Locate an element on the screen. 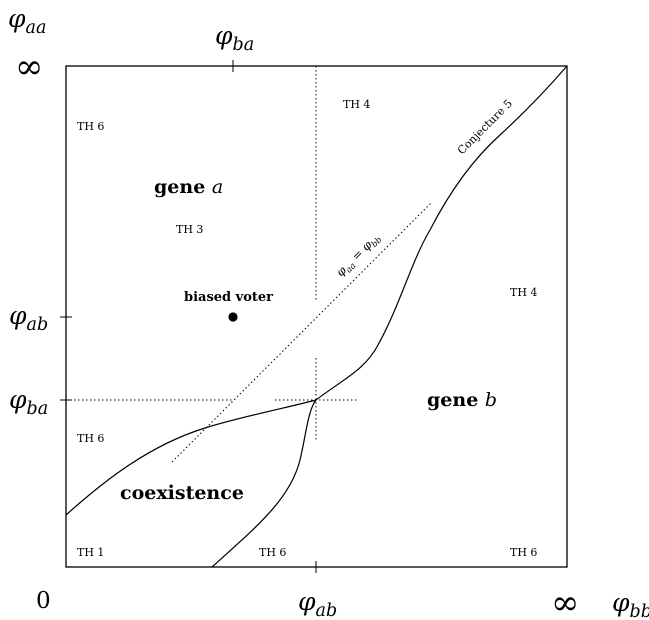  diagonal-label: φaa = φbb is located at coordinates (358, 255).